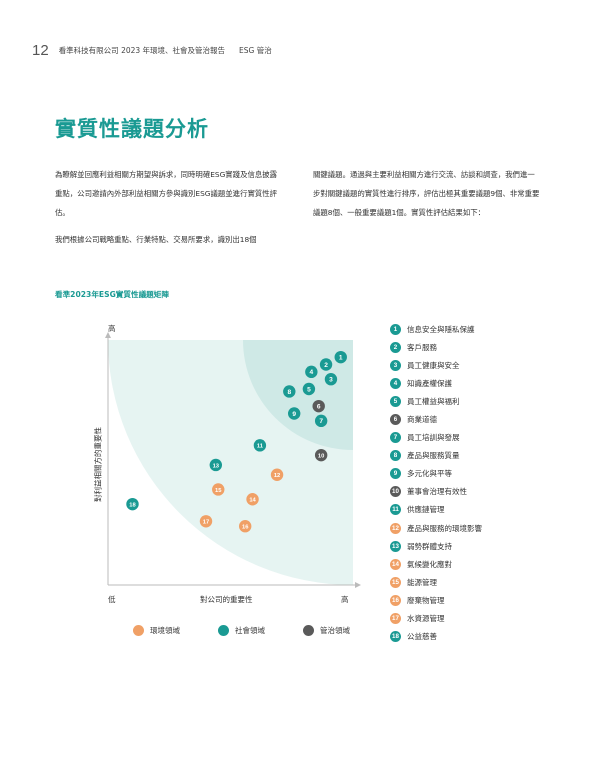  I want to click on issue-number-badge: 3, so click(395, 365).